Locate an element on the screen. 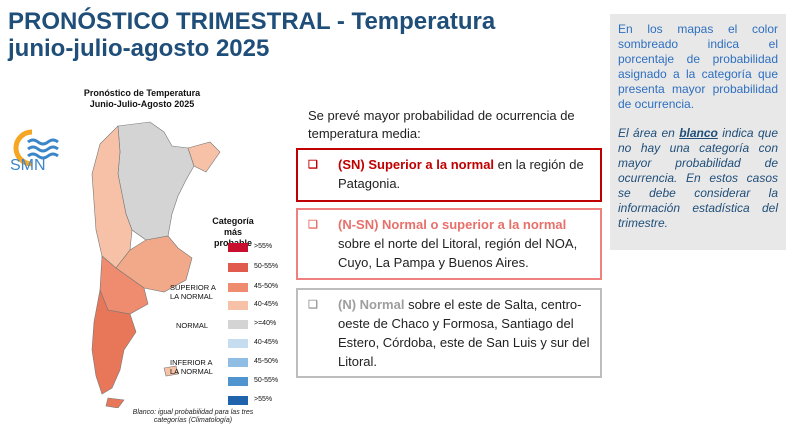 The height and width of the screenshot is (434, 798). map-region-noa-cuyo is located at coordinates (112, 197).